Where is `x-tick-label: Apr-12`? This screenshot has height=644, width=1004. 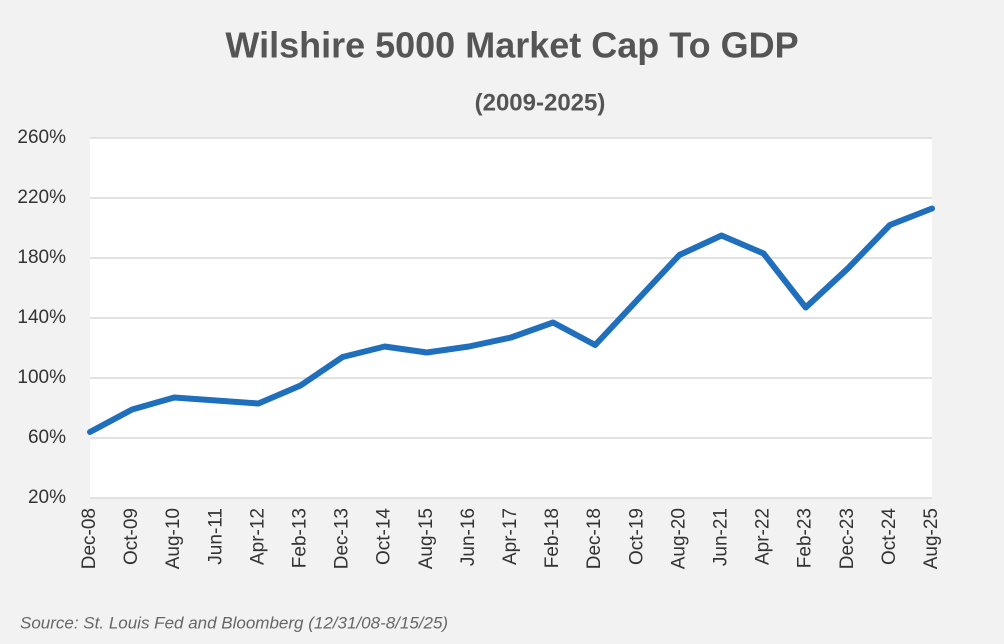
x-tick-label: Apr-12 is located at coordinates (257, 536).